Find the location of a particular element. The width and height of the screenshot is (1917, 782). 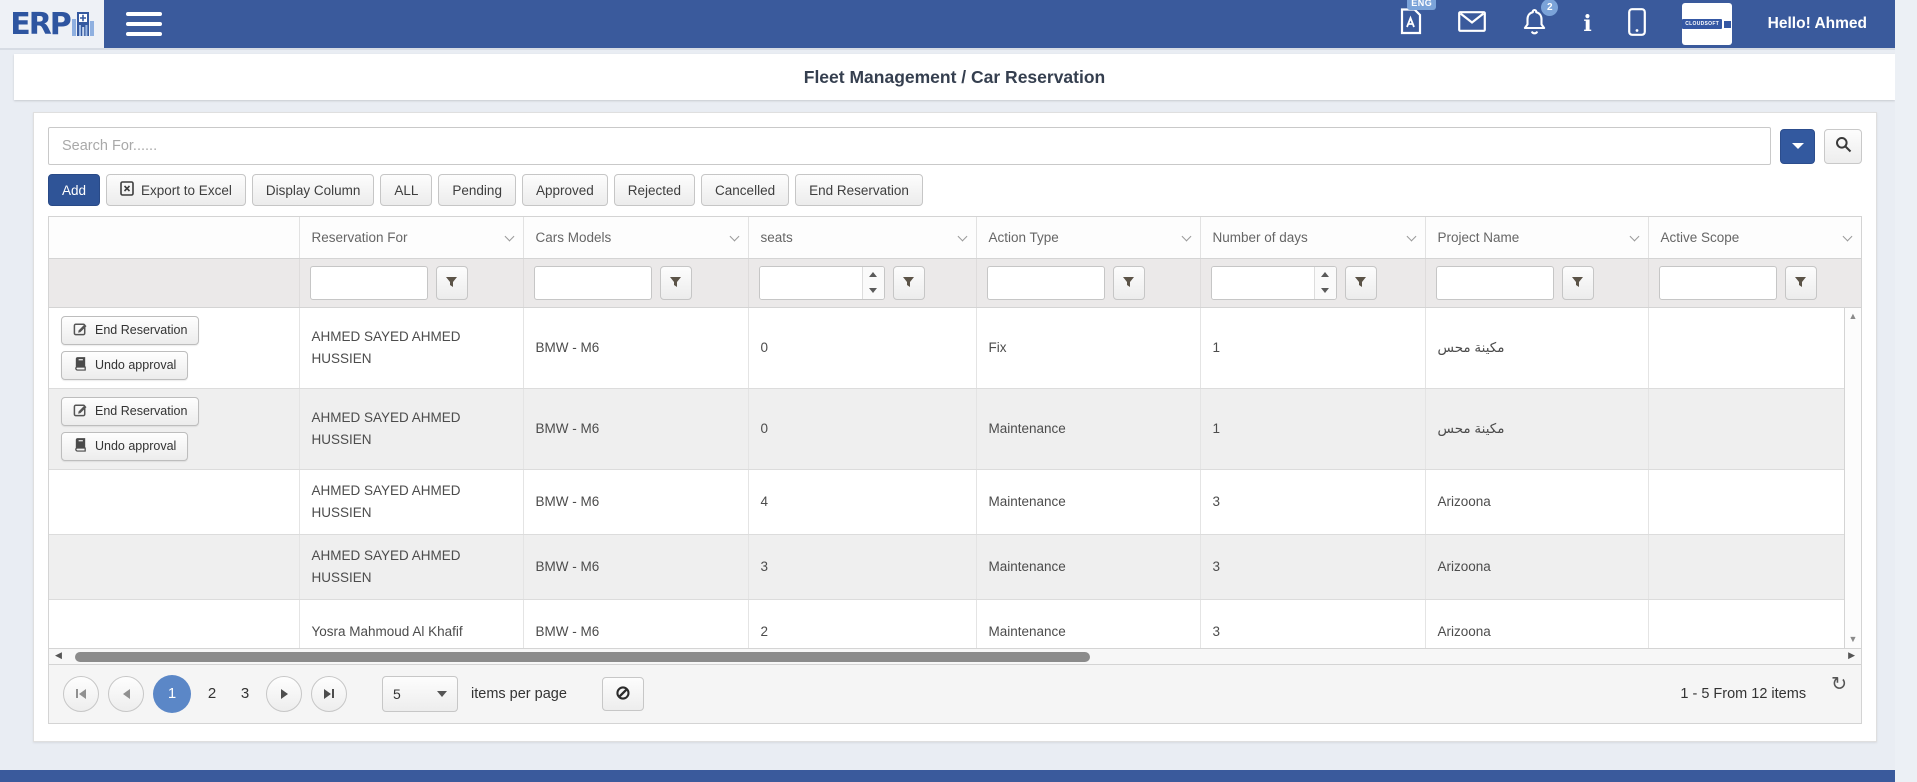

filter-button-action-type is located at coordinates (1128, 282).